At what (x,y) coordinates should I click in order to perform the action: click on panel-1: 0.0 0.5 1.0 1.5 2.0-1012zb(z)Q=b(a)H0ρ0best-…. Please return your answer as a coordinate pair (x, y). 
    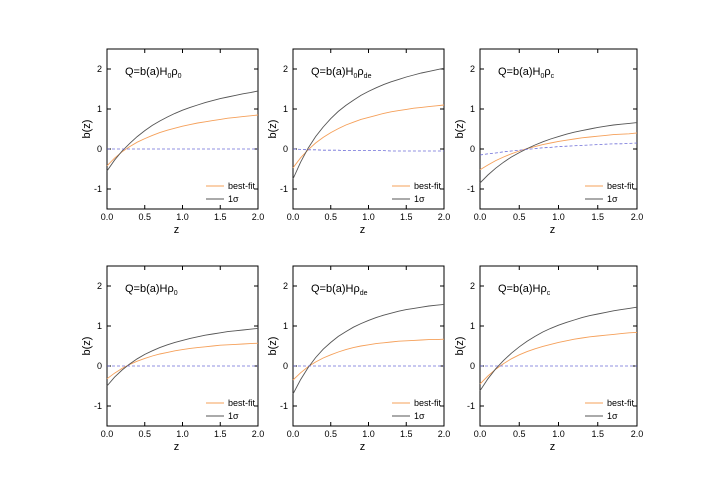
    Looking at the image, I should click on (173, 142).